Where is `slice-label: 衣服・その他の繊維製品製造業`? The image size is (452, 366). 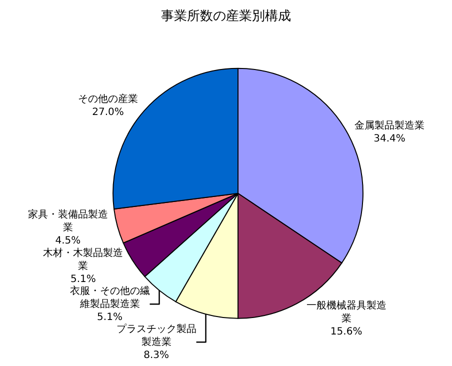
slice-label: 衣服・その他の繊維製品製造業 is located at coordinates (110, 297).